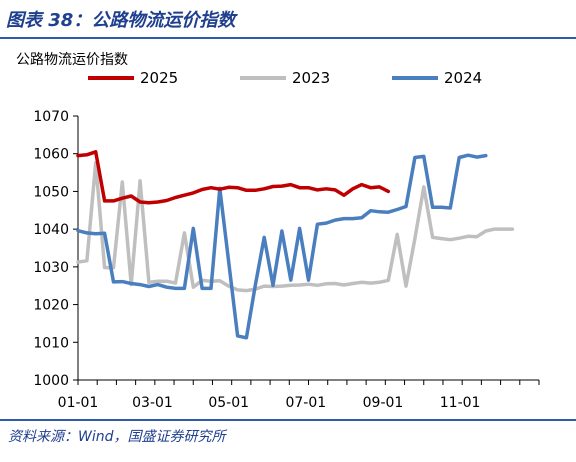  Describe the element at coordinates (51, 117) in the screenshot. I see `y-tick-label: 1070` at that location.